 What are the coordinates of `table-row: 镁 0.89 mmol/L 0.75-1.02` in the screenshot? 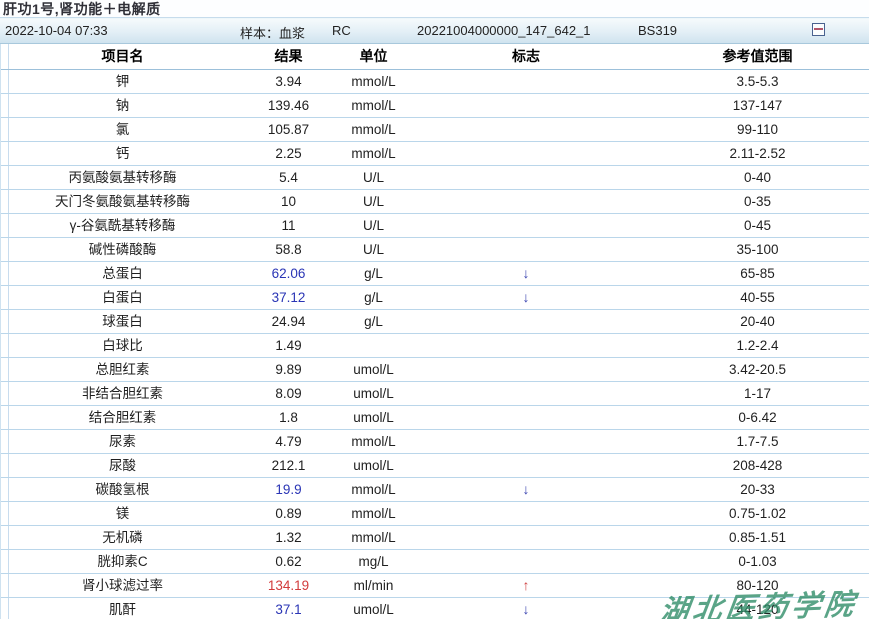 It's located at (435, 514).